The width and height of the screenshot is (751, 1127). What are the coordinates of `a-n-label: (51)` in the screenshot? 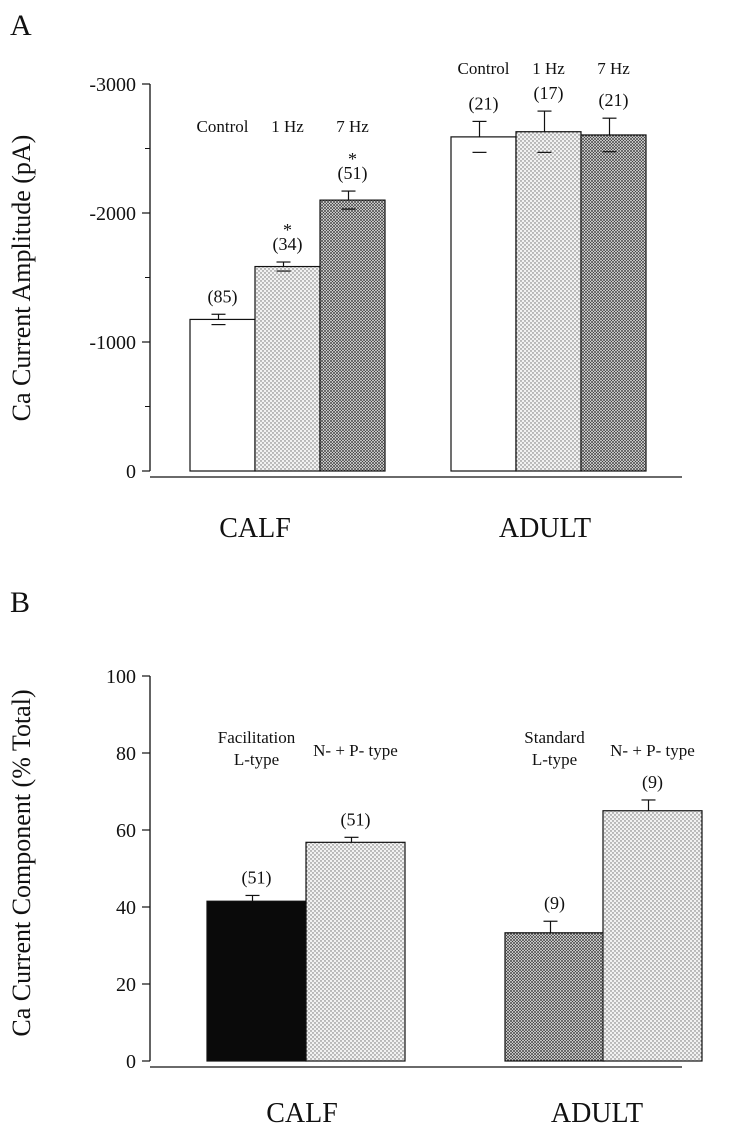 It's located at (353, 173).